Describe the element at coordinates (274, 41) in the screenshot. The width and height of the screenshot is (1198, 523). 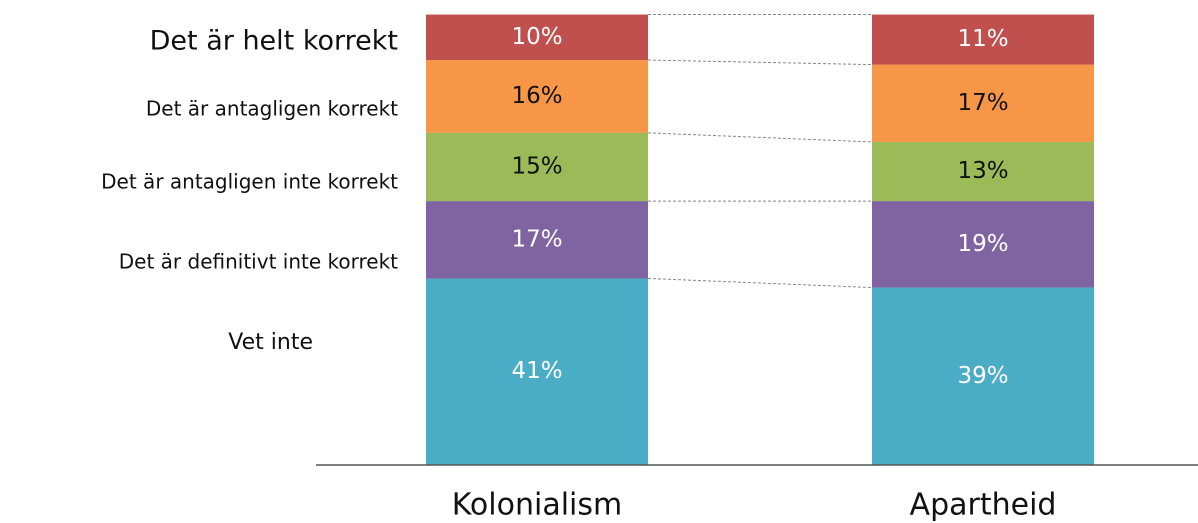
I see `legend-label: Det är helt korrekt` at that location.